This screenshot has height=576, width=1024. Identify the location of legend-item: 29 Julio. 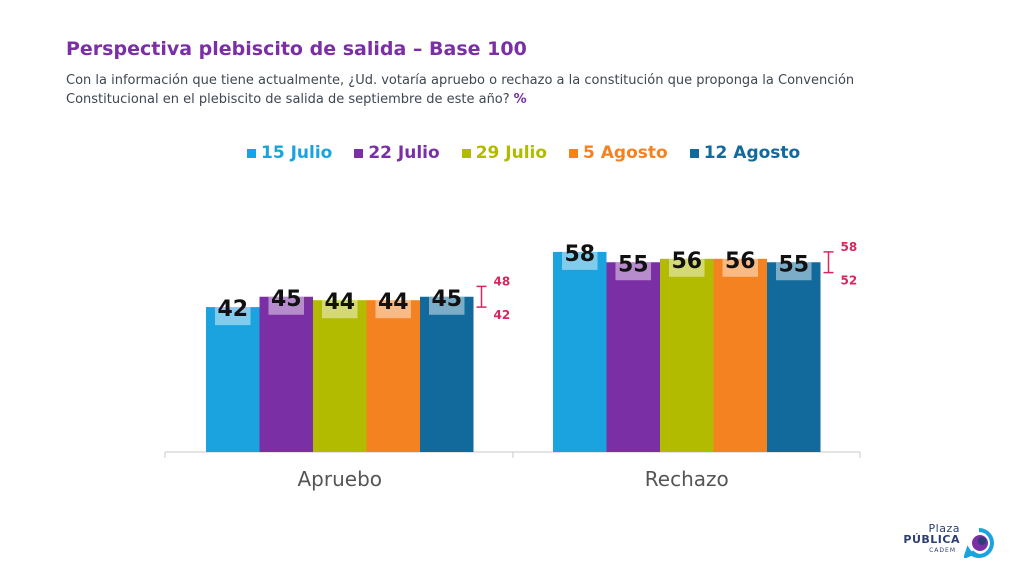
(504, 153).